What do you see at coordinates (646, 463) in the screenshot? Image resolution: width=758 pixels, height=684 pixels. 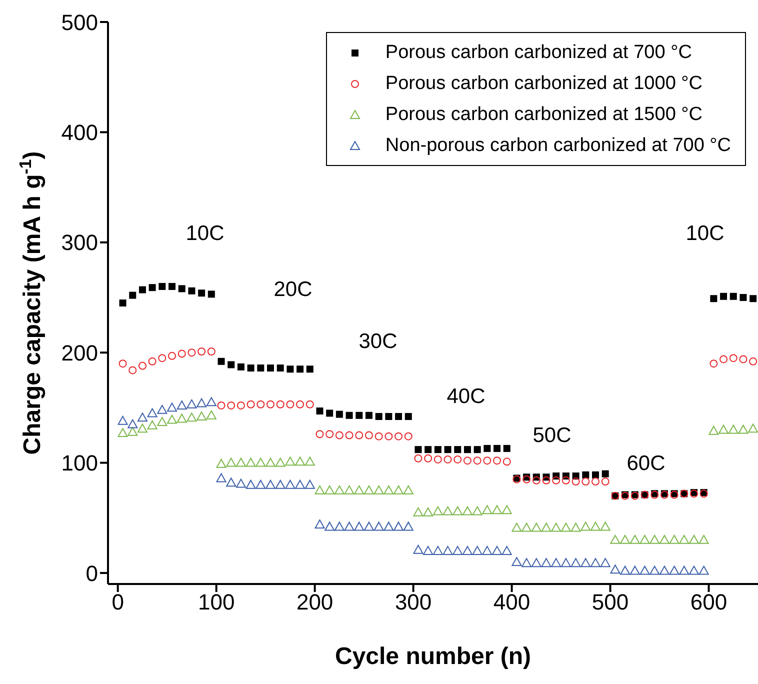 I see `annotation: 60C` at bounding box center [646, 463].